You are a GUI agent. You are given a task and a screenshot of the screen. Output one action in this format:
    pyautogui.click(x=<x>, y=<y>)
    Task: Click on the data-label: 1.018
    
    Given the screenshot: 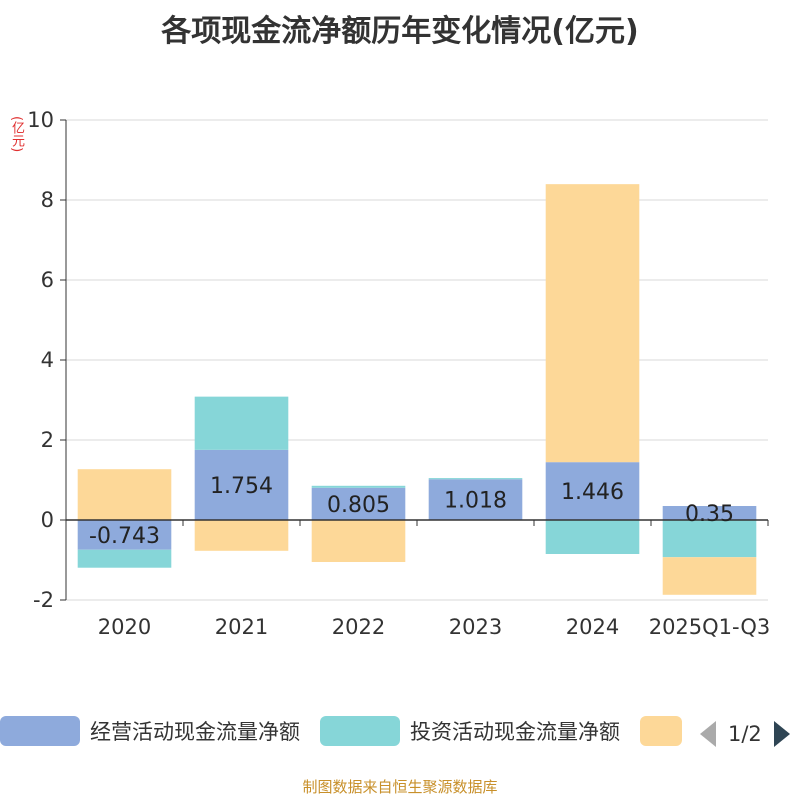 What is the action you would take?
    pyautogui.click(x=475, y=501)
    